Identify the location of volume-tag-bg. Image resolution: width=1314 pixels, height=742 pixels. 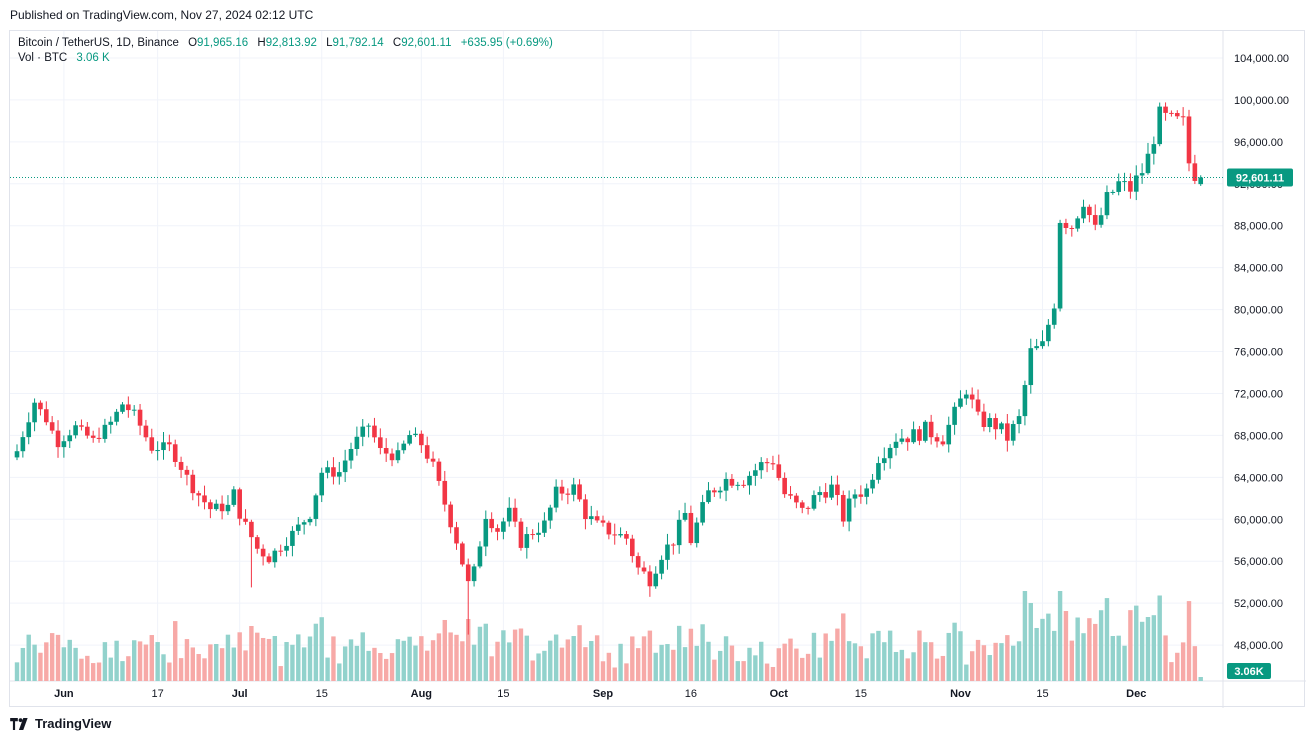
(1249, 671).